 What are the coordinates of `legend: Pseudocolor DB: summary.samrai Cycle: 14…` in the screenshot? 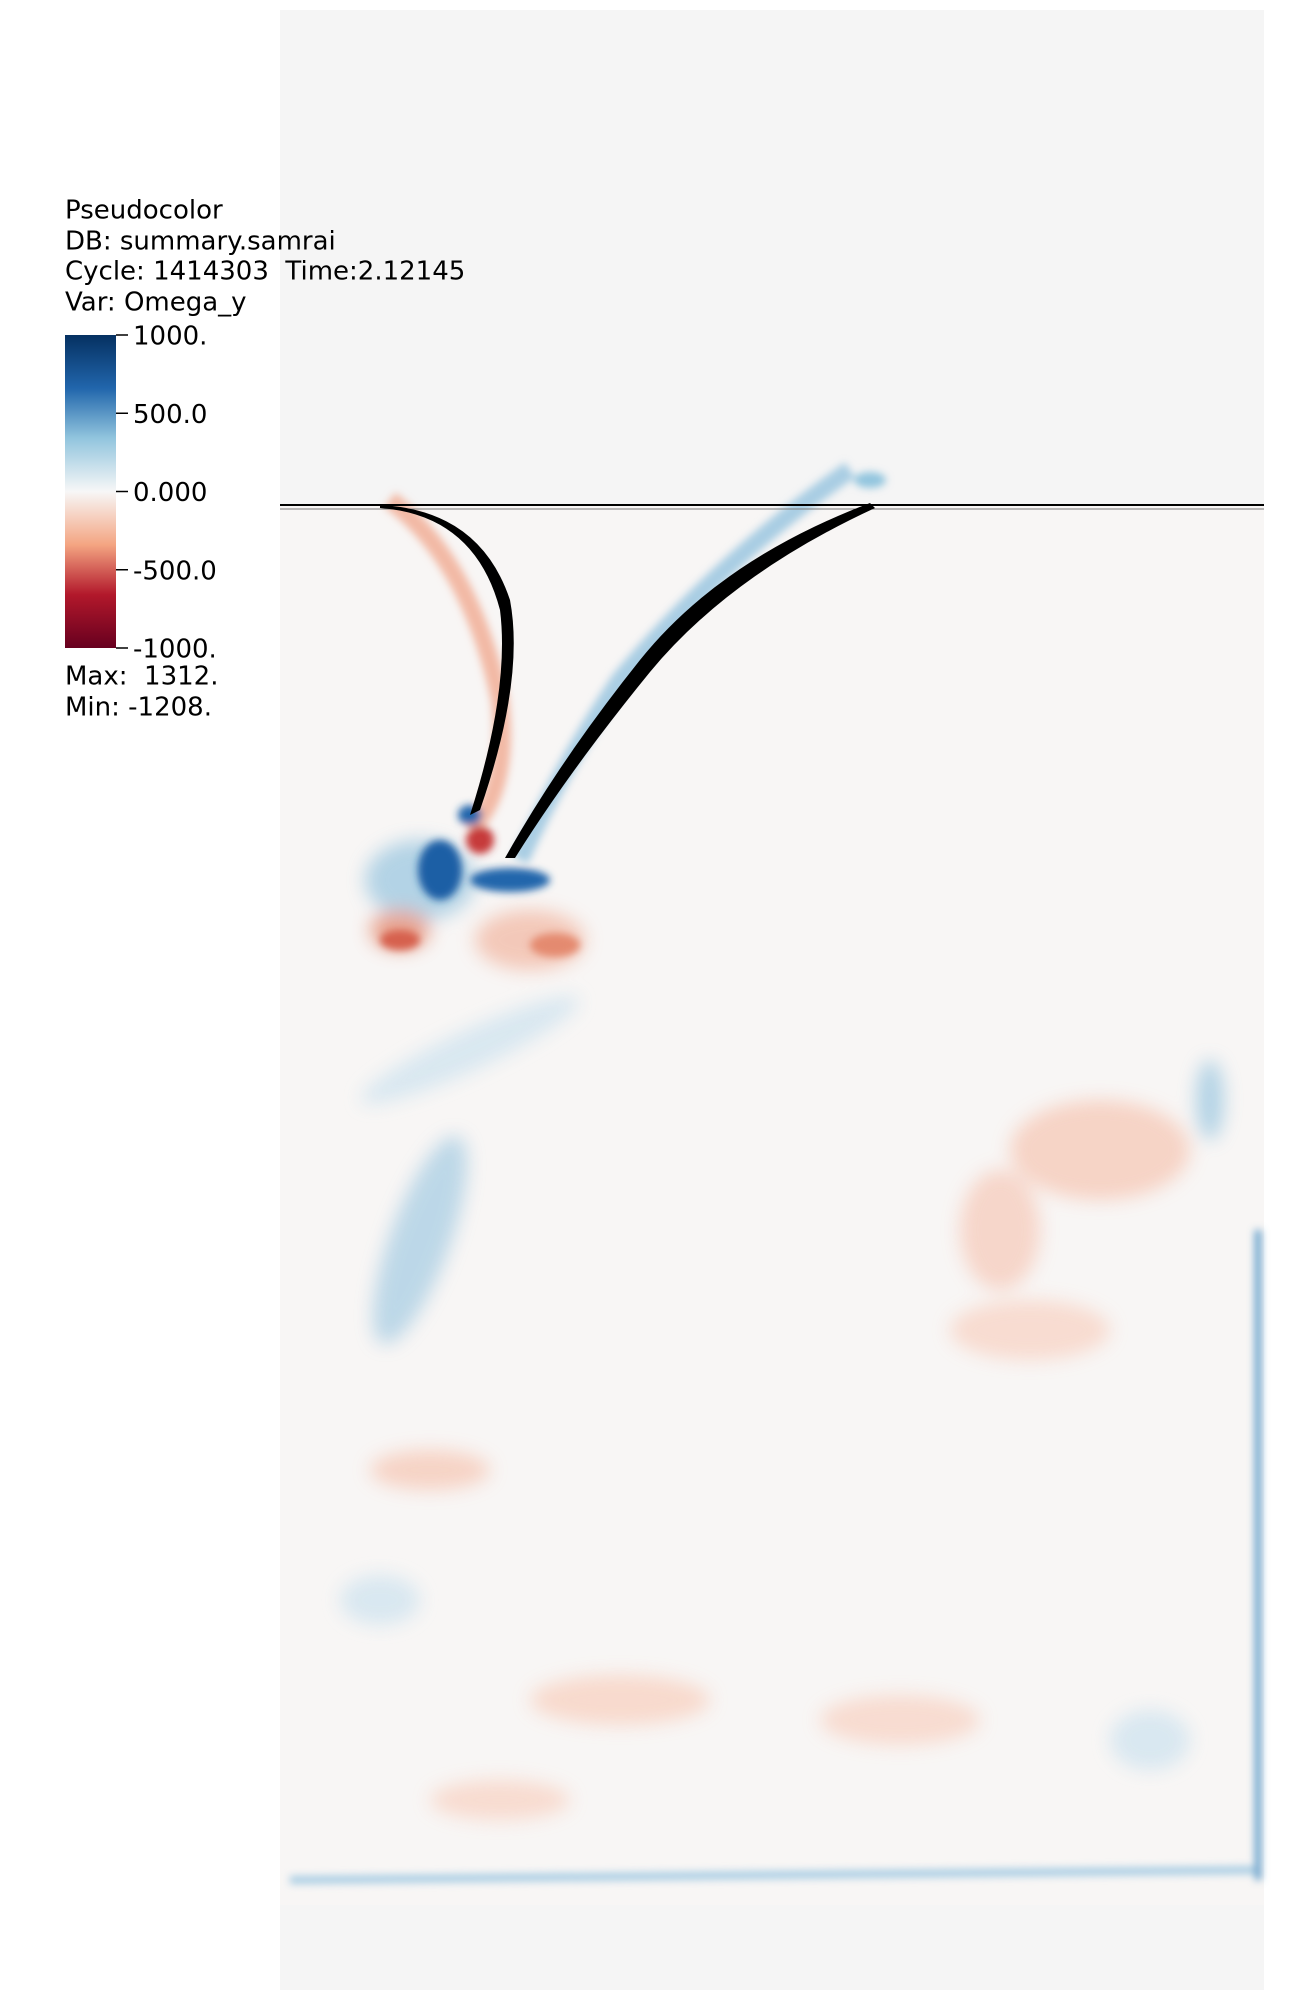 It's located at (265, 459).